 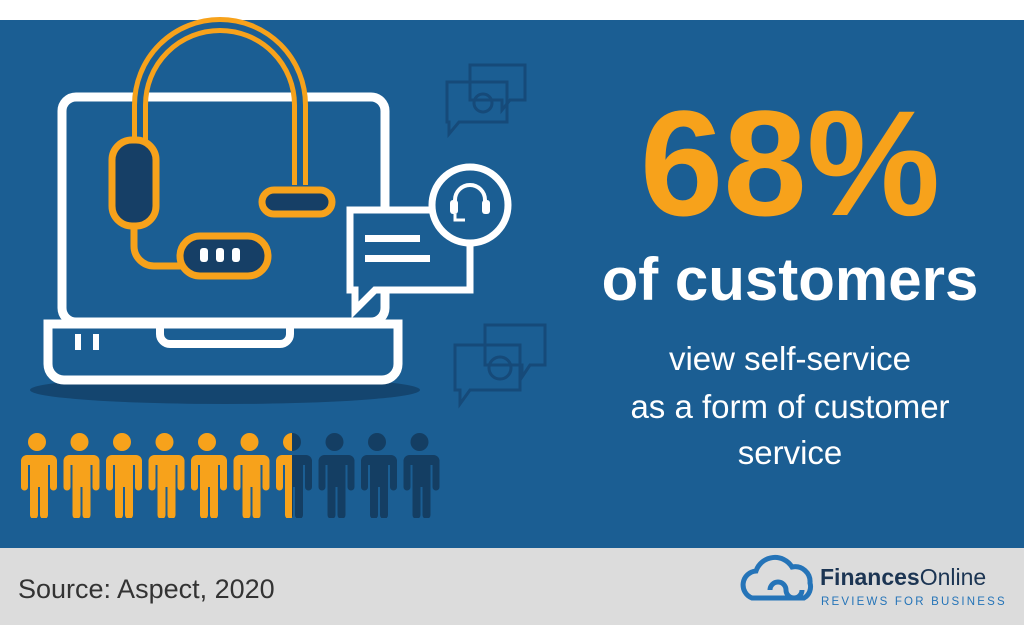 I want to click on top-strip, so click(x=512, y=10).